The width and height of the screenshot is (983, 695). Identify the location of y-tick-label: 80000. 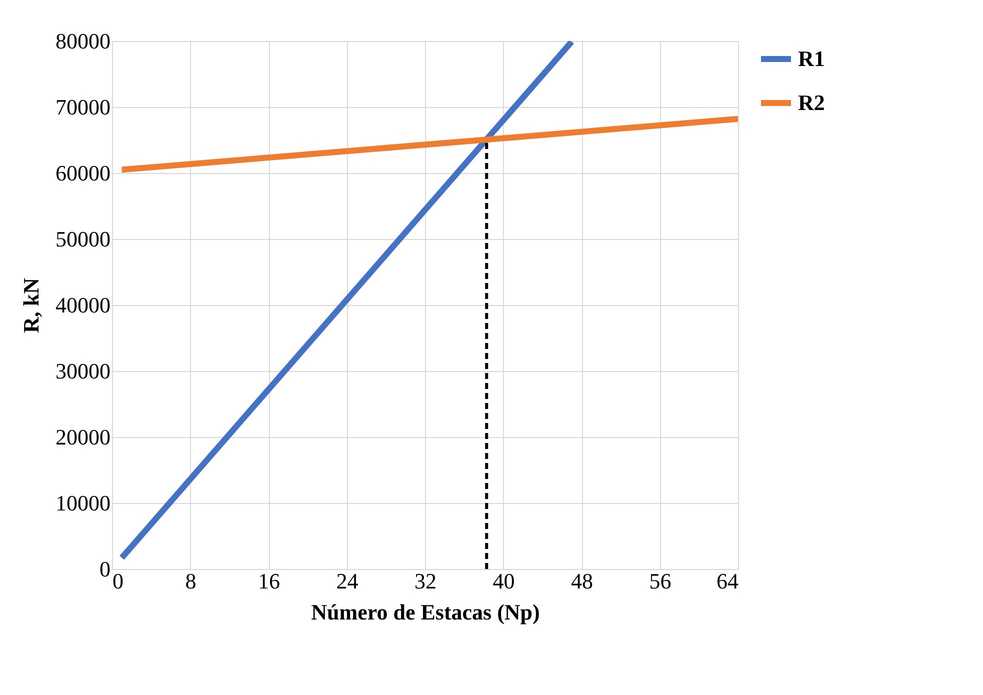
(83, 41).